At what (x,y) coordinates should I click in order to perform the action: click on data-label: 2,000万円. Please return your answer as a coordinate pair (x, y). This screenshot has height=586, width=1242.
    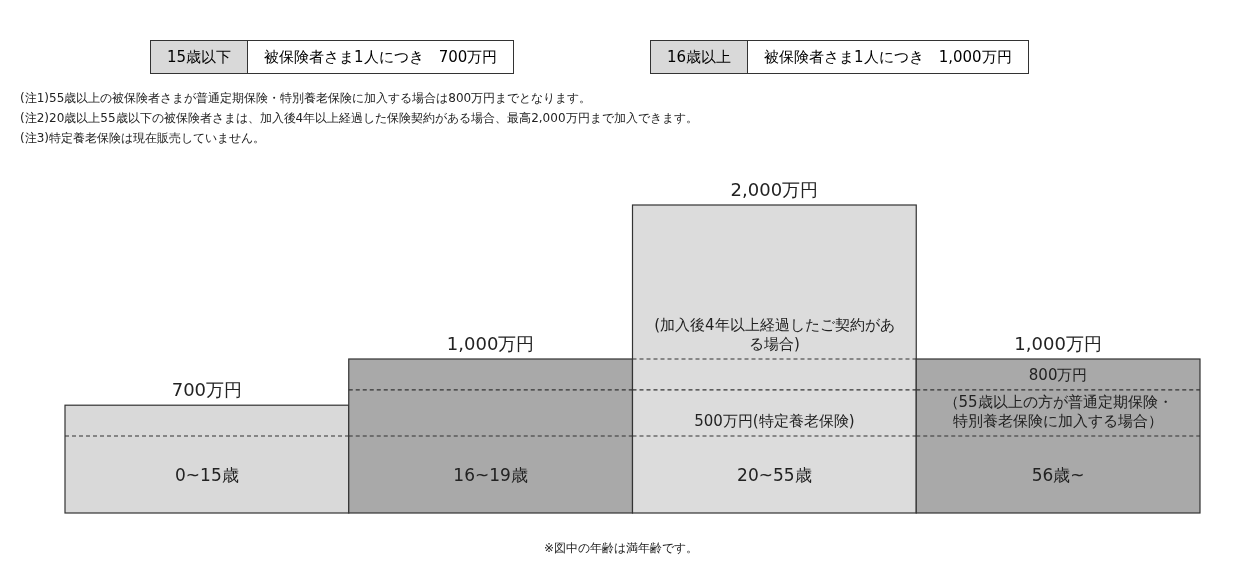
    Looking at the image, I should click on (774, 189).